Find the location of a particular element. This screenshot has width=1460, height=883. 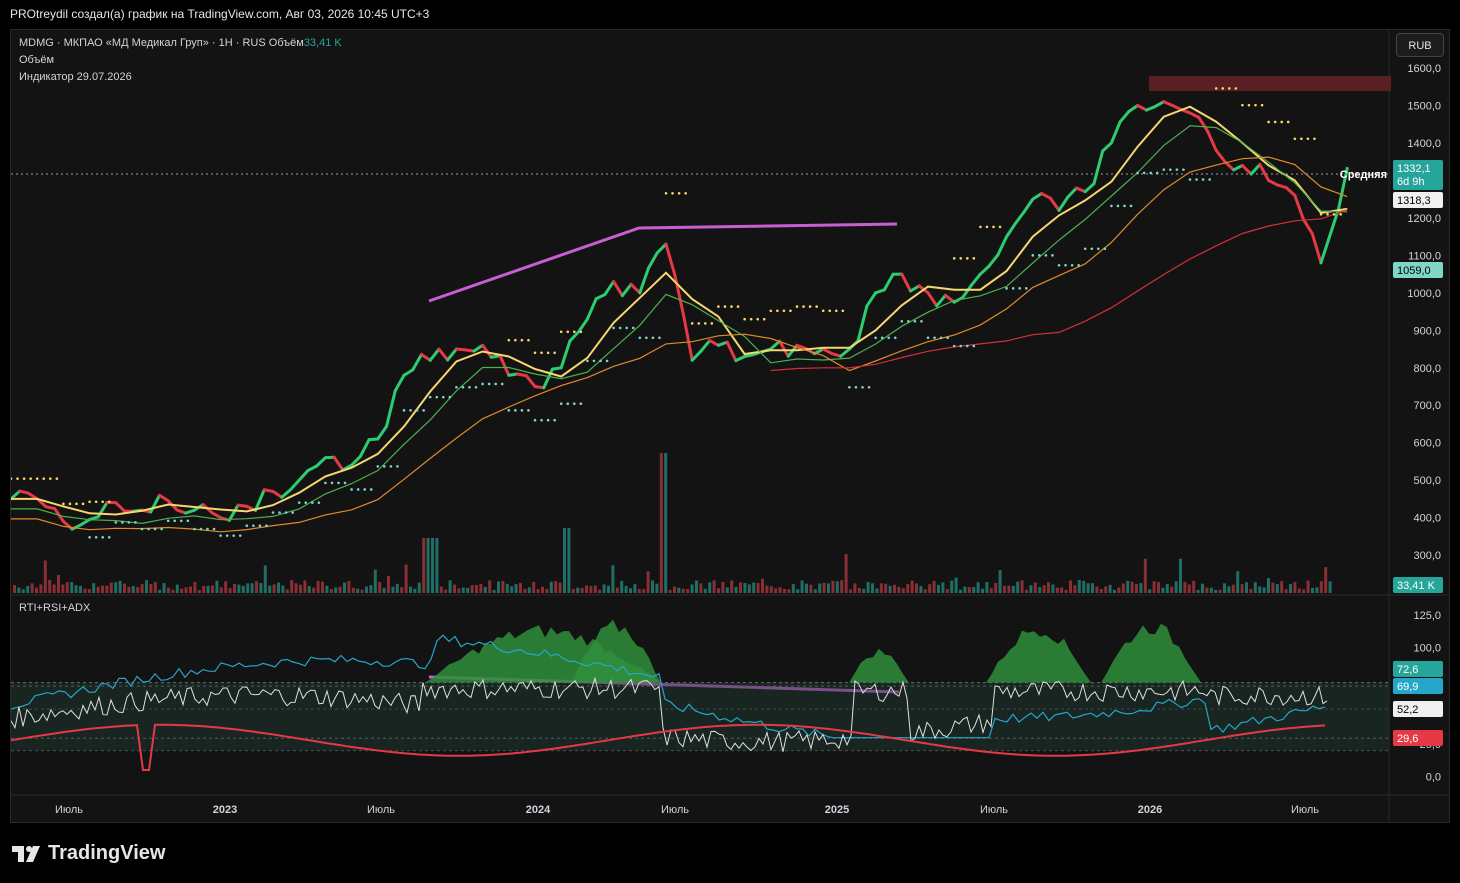

legend-indicator-line: Индикатор 29.07.2026 is located at coordinates (75, 77).